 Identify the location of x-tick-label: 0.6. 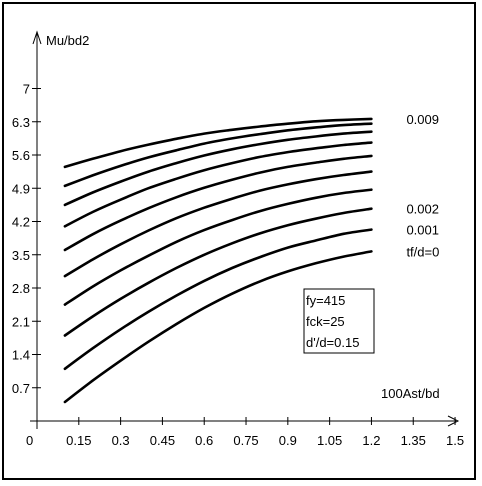
(204, 440).